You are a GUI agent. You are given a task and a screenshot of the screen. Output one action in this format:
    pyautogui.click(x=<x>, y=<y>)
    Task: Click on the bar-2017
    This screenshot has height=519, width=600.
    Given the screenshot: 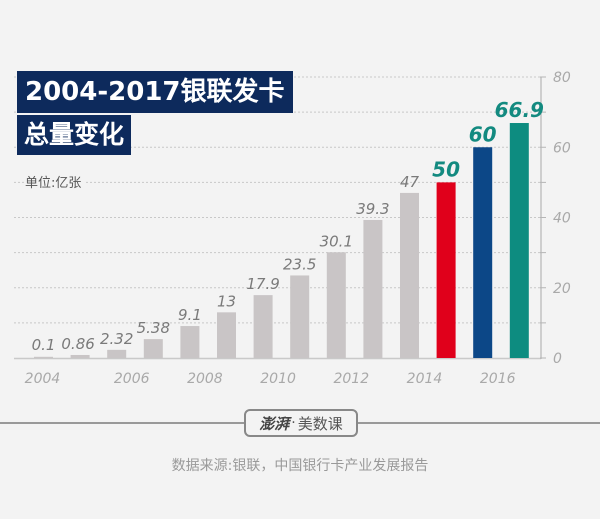 What is the action you would take?
    pyautogui.click(x=519, y=240)
    